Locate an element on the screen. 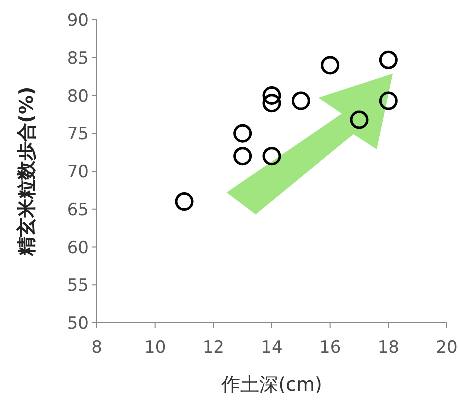 The width and height of the screenshot is (458, 400). y-tick-label: 65 is located at coordinates (78, 210).